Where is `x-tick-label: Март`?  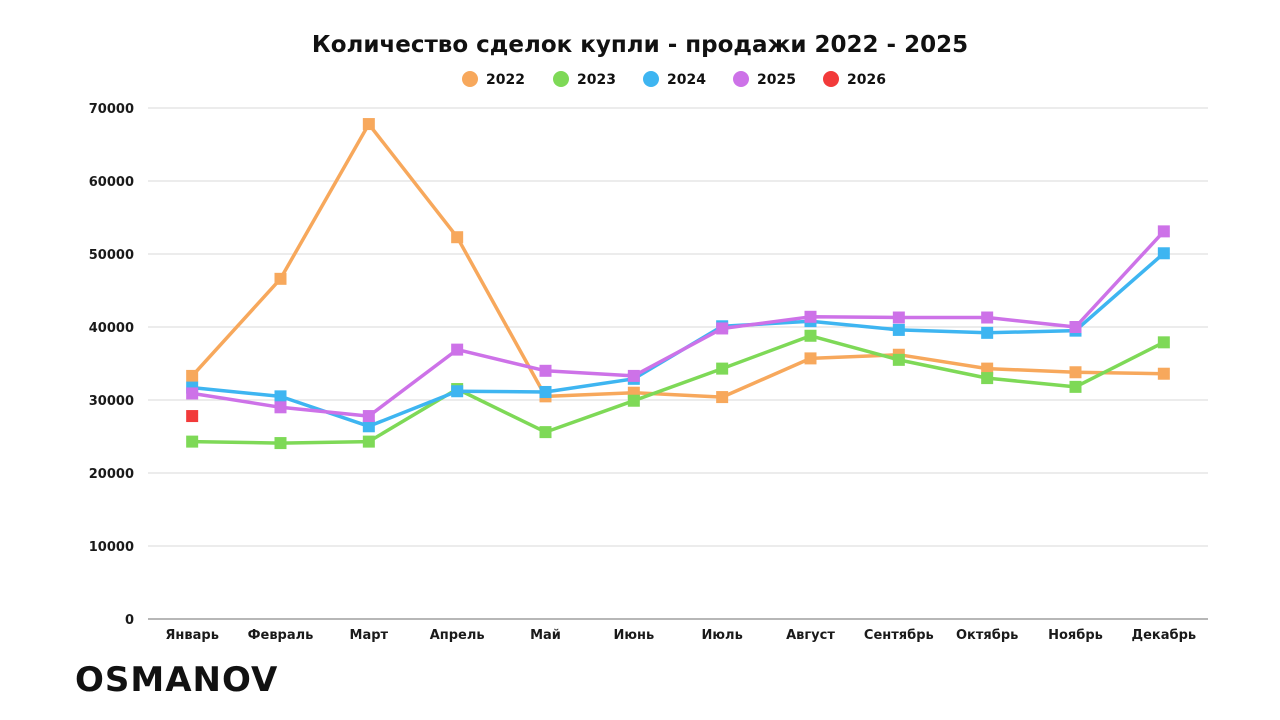
x-tick-label: Март is located at coordinates (369, 635).